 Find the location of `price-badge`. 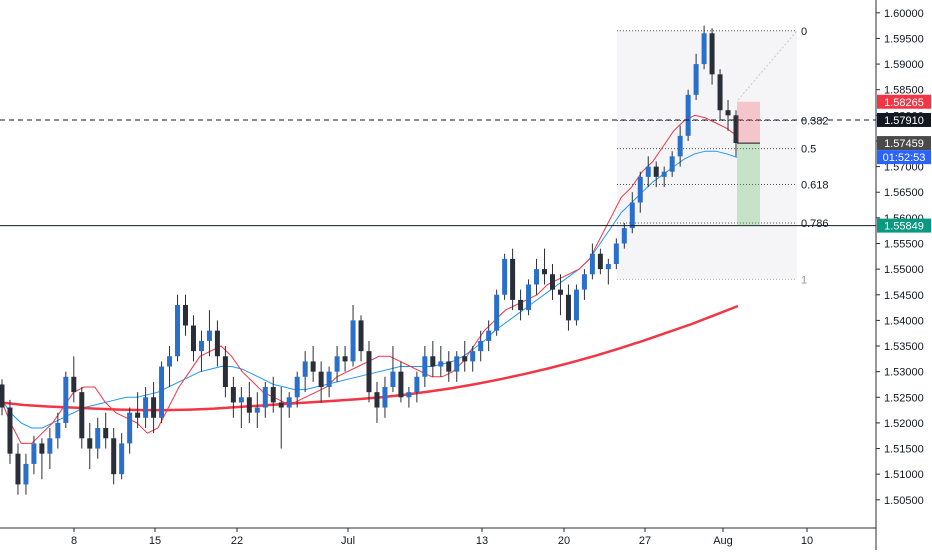

price-badge is located at coordinates (904, 101).